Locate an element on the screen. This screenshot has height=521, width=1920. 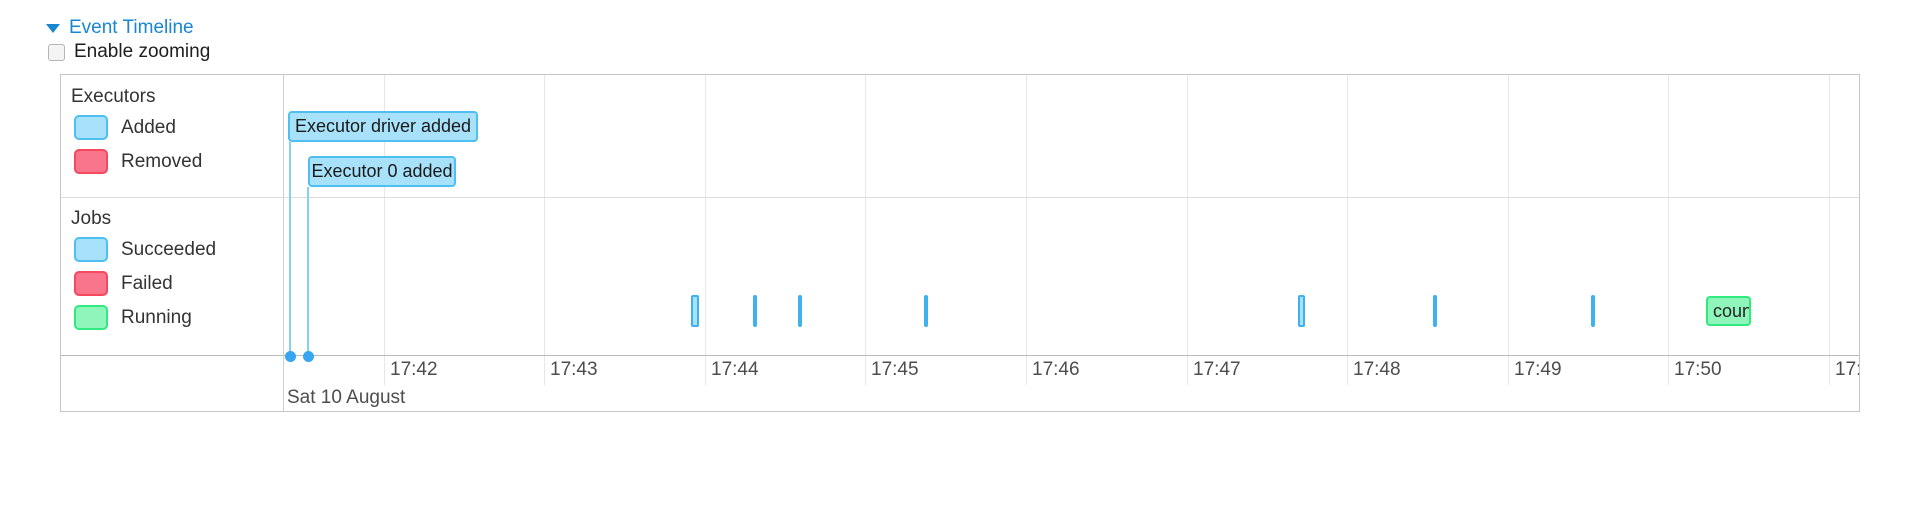
axis-tick-label: 17:48 is located at coordinates (1377, 369).